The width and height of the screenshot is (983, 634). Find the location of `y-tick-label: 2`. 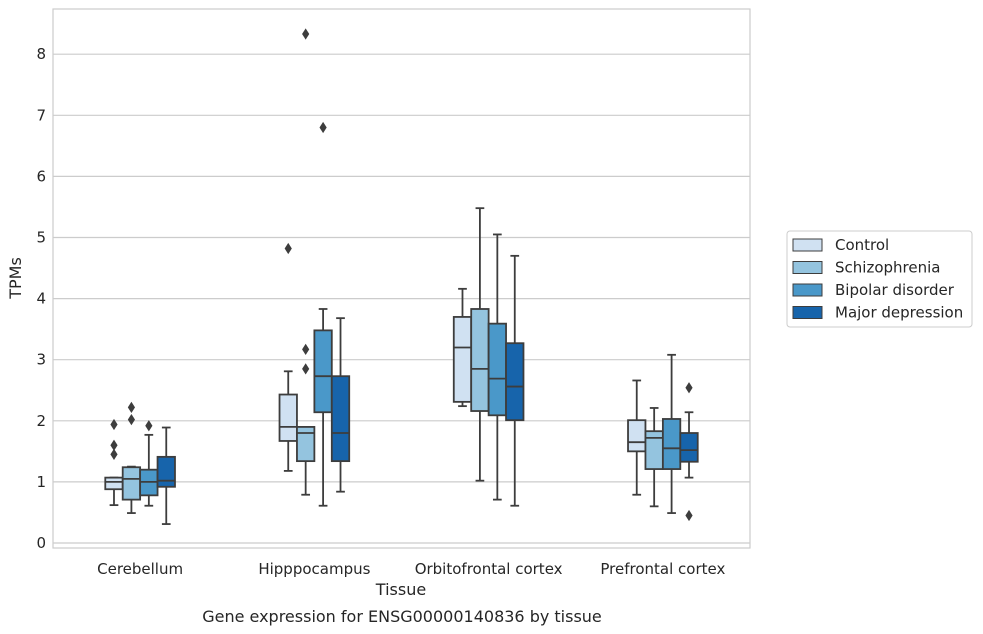

y-tick-label: 2 is located at coordinates (41, 421).